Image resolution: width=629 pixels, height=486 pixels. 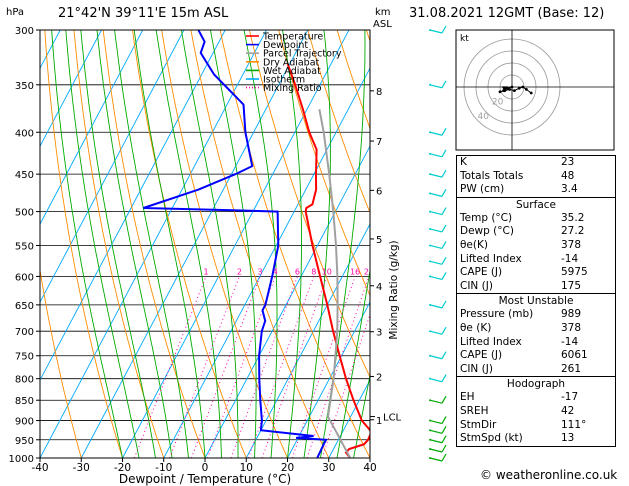 I want to click on temp-tick-label: -30, so click(x=81, y=468).